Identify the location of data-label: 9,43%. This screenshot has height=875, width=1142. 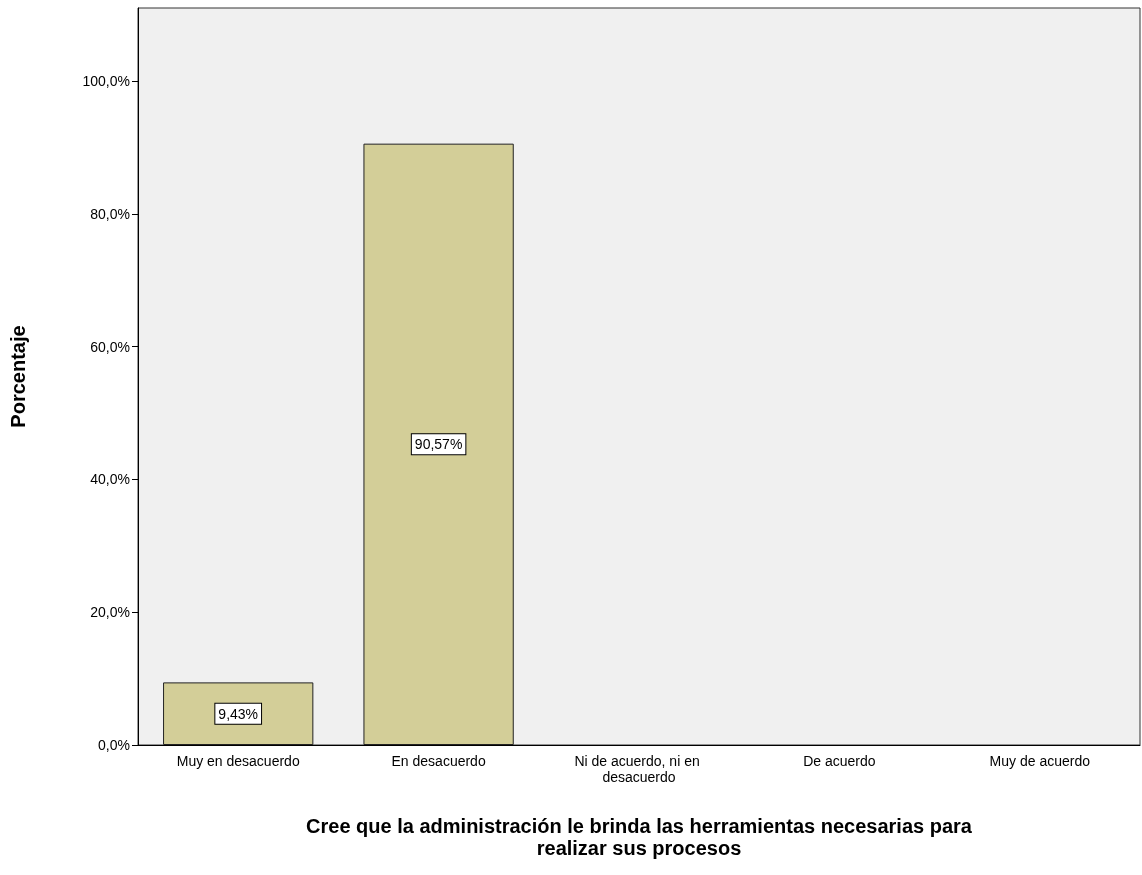
(238, 713).